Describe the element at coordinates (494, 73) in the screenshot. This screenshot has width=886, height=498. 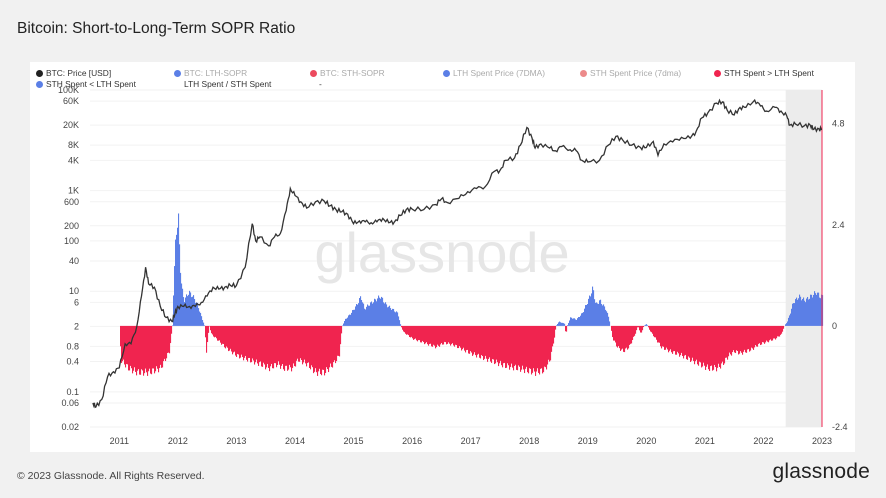
I see `legend-item-lth-spent-price: LTH Spent Price (7DMA)` at that location.